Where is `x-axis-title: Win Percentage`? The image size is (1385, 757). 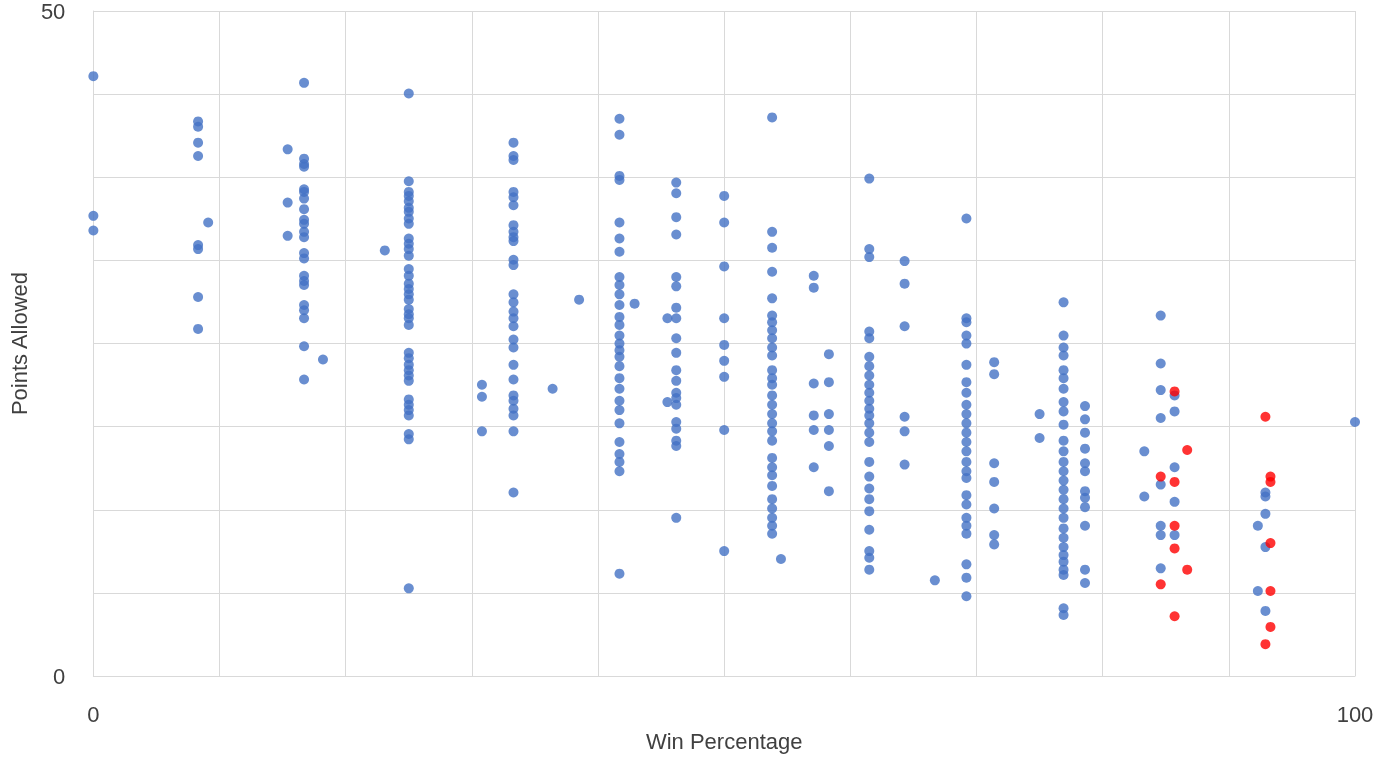
x-axis-title: Win Percentage is located at coordinates (724, 741).